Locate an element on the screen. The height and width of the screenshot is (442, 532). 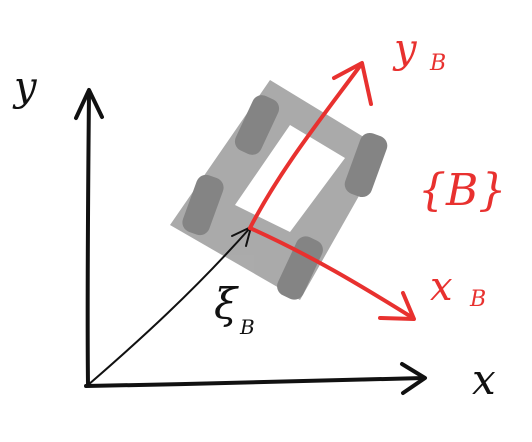
body-y-axis is located at coordinates (305, 147).